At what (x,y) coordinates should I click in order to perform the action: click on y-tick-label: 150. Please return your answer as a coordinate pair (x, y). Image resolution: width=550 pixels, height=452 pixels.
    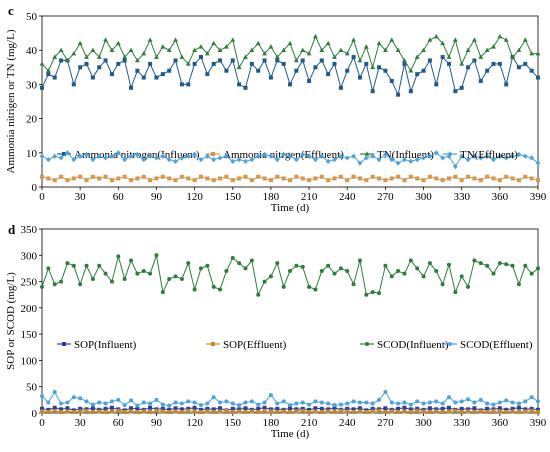
    Looking at the image, I should click on (29, 335).